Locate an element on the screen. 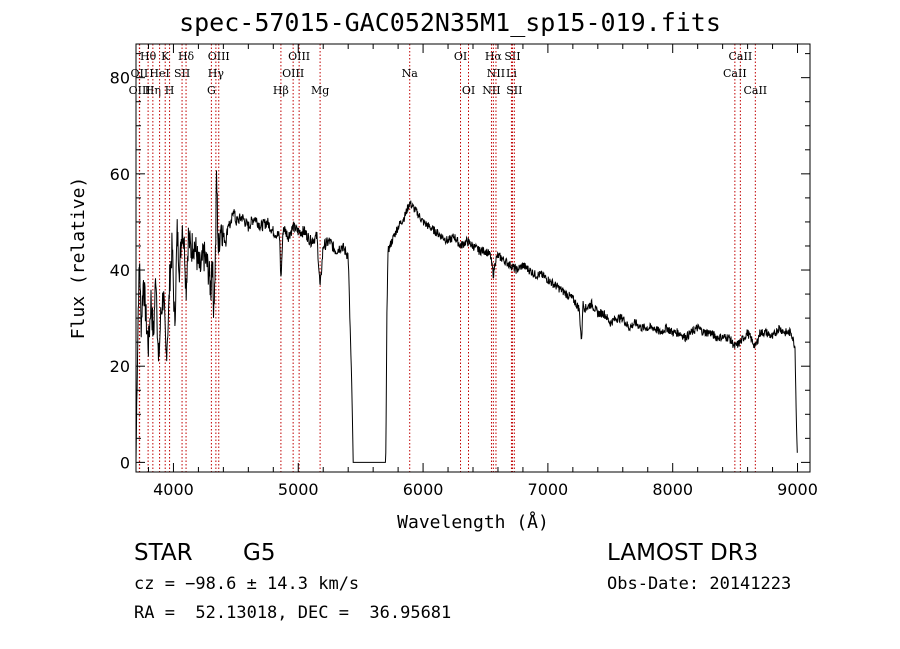  y-tick-label: 20 is located at coordinates (120, 366).